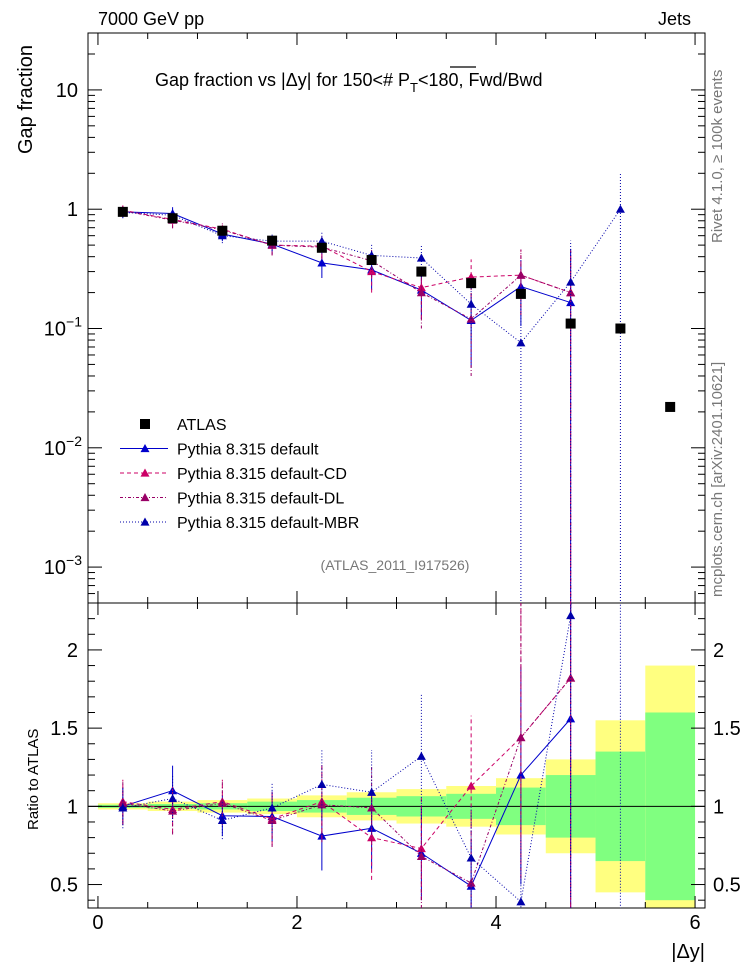 Image resolution: width=746 pixels, height=972 pixels. What do you see at coordinates (26, 99) in the screenshot?
I see `y-axis-label: Gap fraction` at bounding box center [26, 99].